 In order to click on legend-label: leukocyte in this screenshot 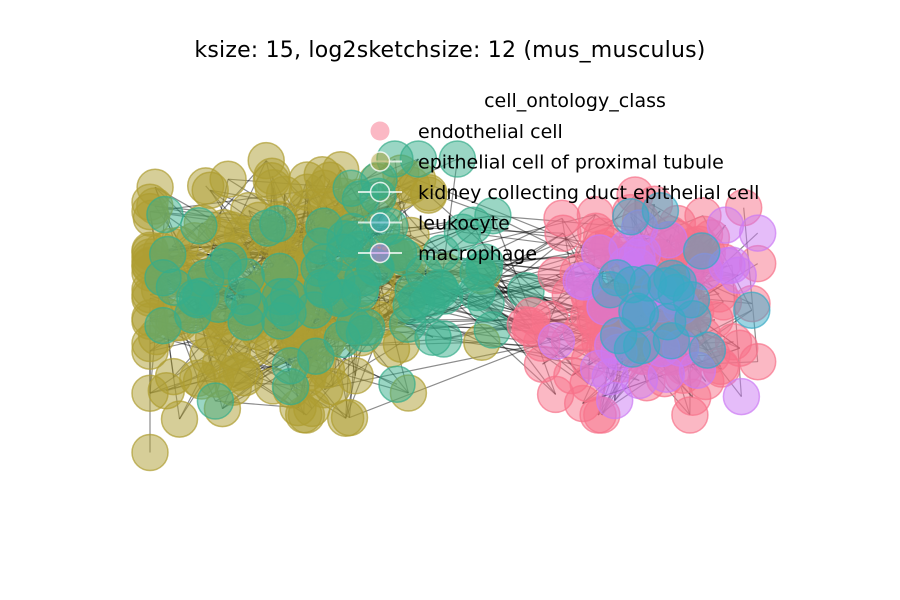, I will do `click(464, 224)`.